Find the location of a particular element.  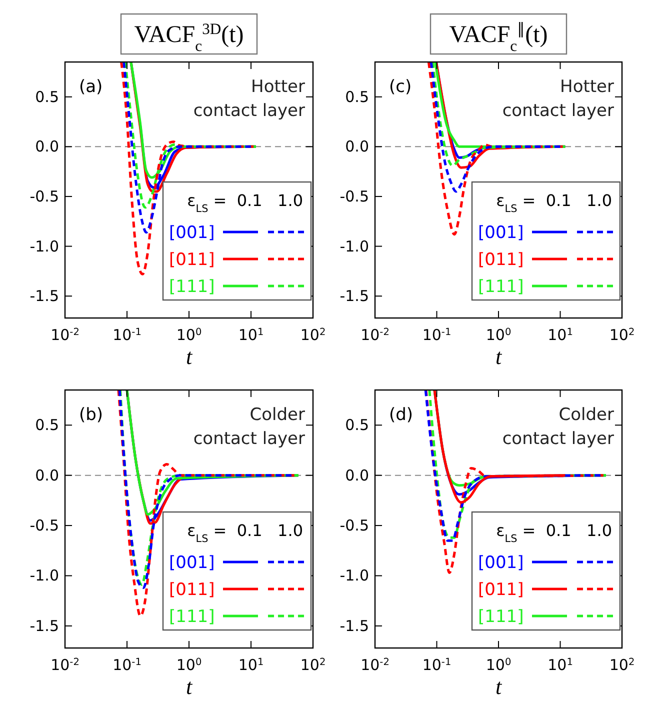

annotation: (b) is located at coordinates (91, 415).